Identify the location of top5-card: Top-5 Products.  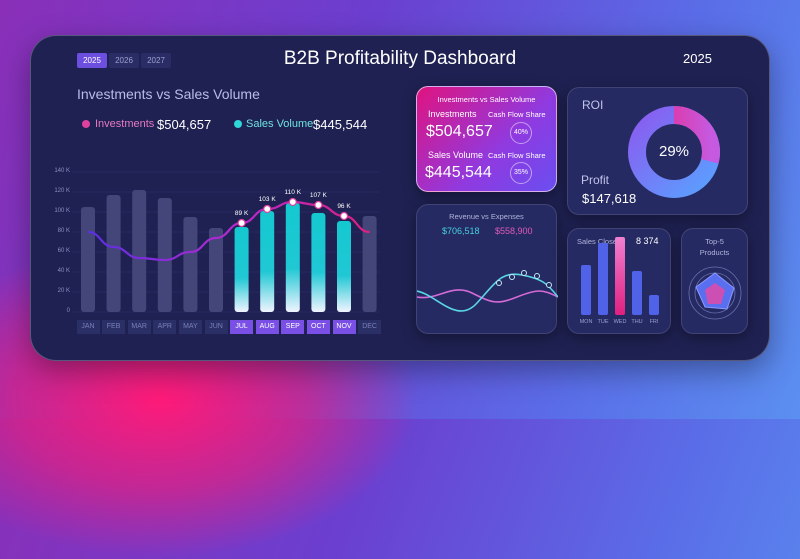
(714, 281).